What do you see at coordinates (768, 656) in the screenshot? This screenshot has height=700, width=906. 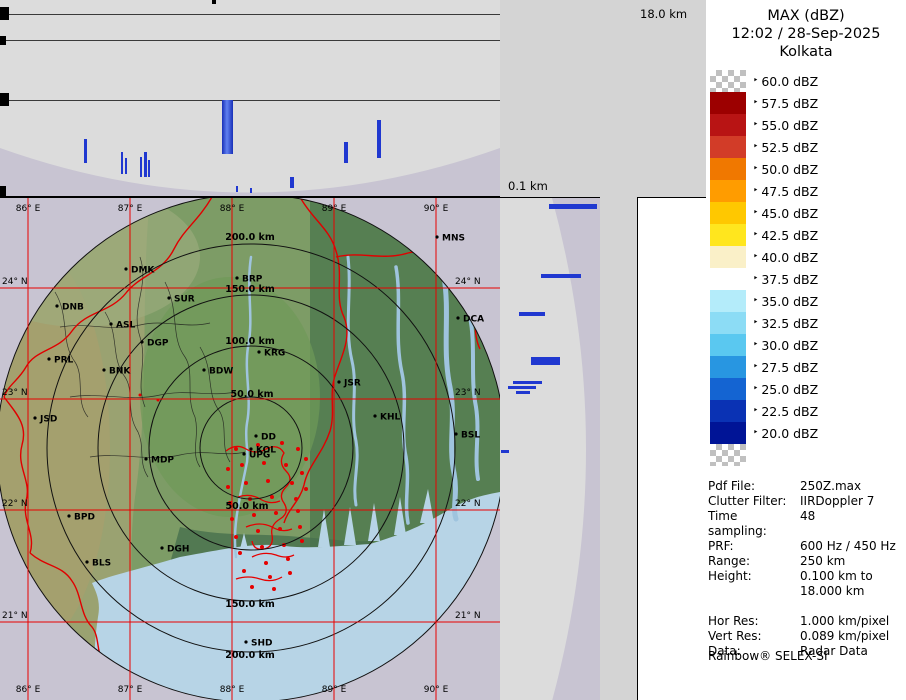 I see `brand-label: Rainbow® SELEX-SI` at bounding box center [768, 656].